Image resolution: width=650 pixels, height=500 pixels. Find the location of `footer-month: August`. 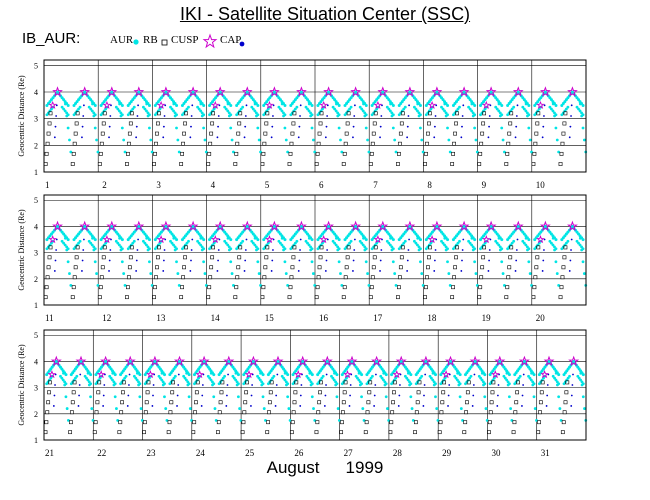

footer-month: August is located at coordinates (293, 467).